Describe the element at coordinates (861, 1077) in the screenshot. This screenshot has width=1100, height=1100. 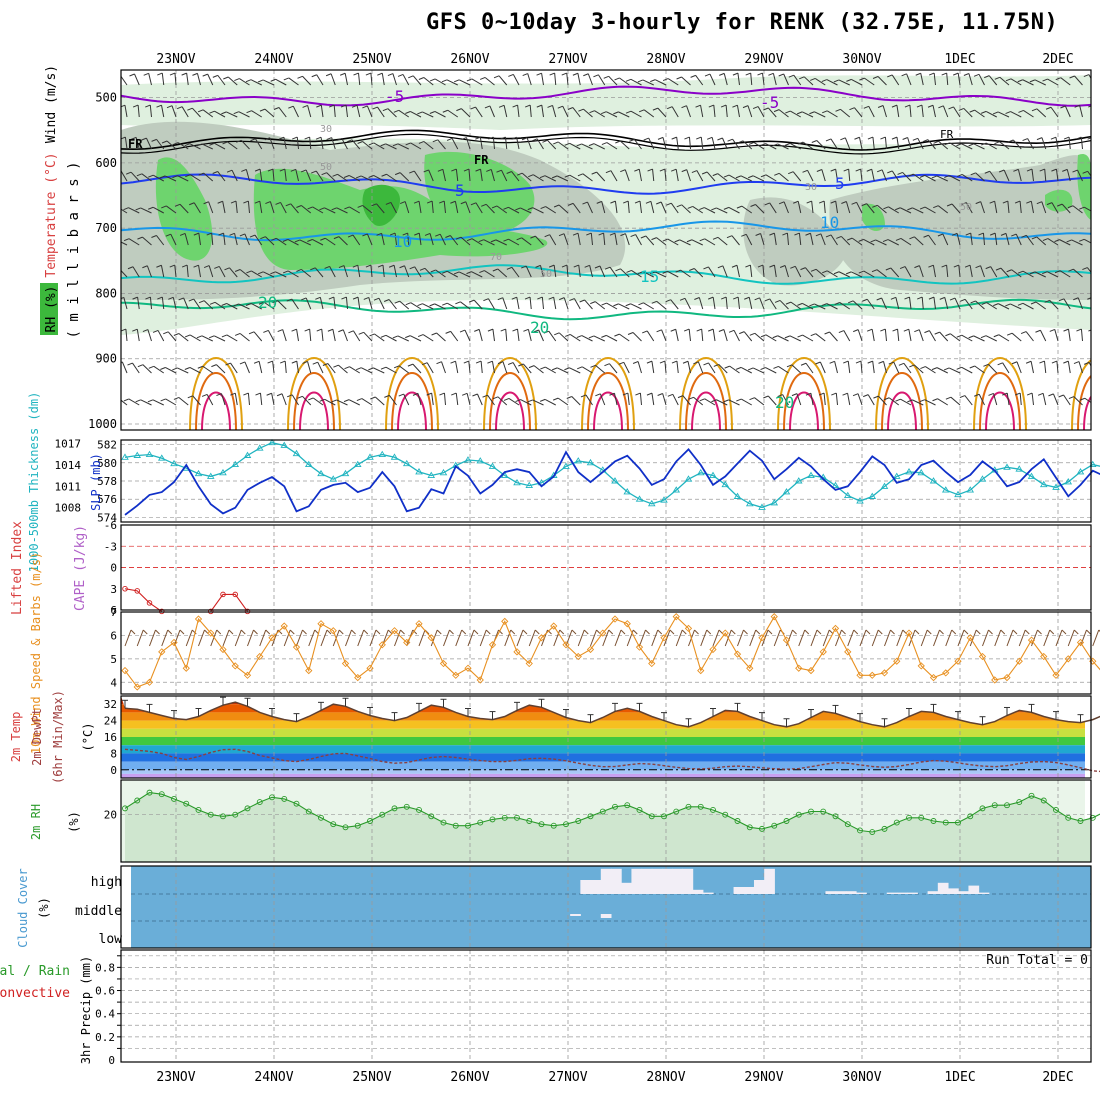
I see `date-label-bottom: 30NOV` at that location.